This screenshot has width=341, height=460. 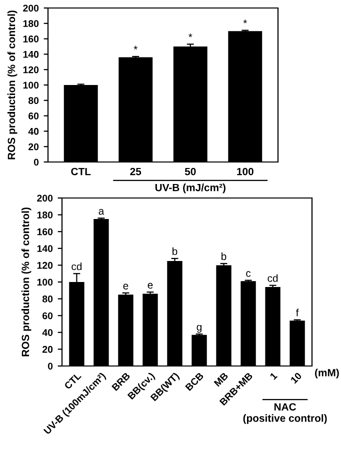 I want to click on annotation: g, so click(x=199, y=328).